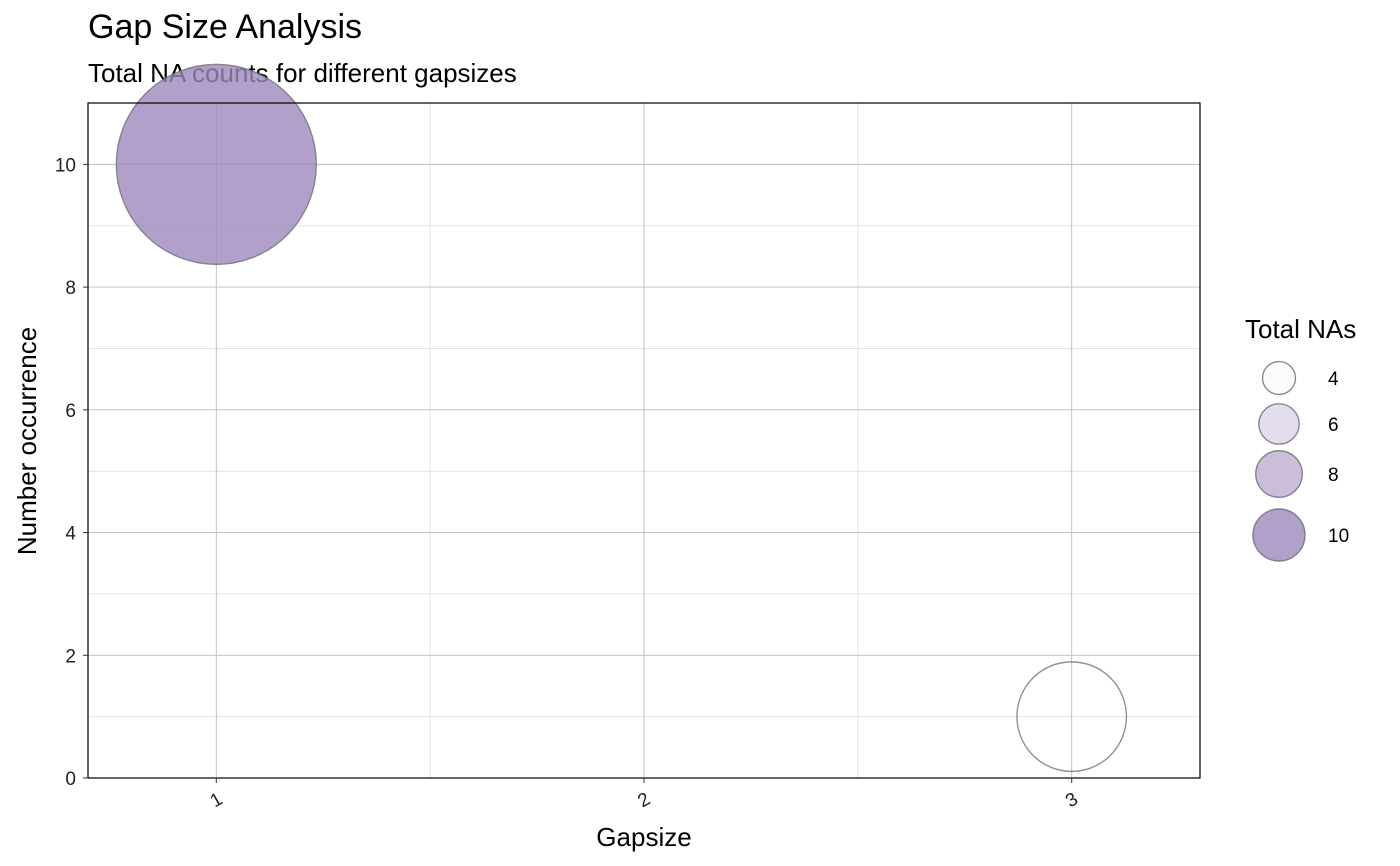 This screenshot has height=866, width=1400. What do you see at coordinates (65, 165) in the screenshot?
I see `y-tick-label: 10` at bounding box center [65, 165].